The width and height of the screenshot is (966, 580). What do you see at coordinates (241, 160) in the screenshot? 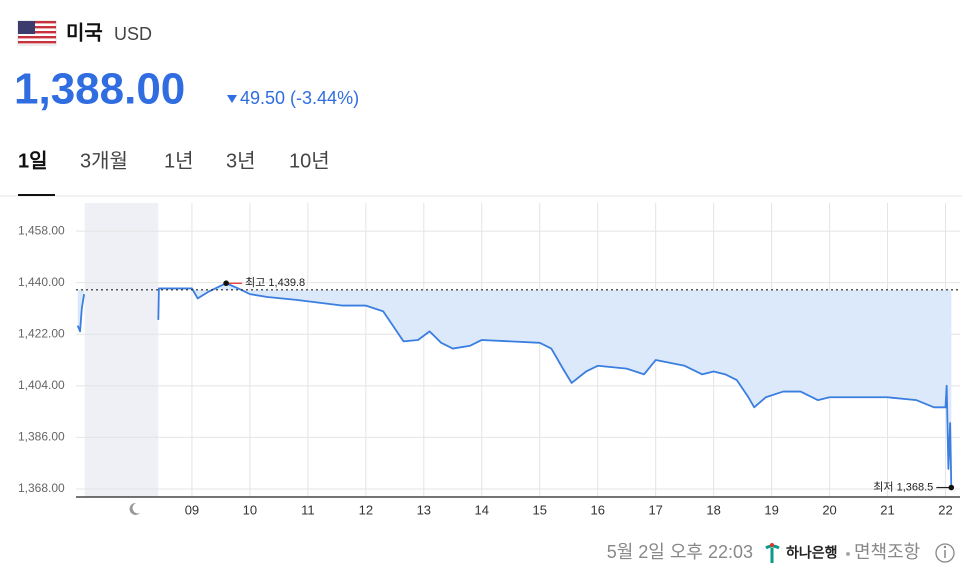
I see `tab: 3년` at bounding box center [241, 160].